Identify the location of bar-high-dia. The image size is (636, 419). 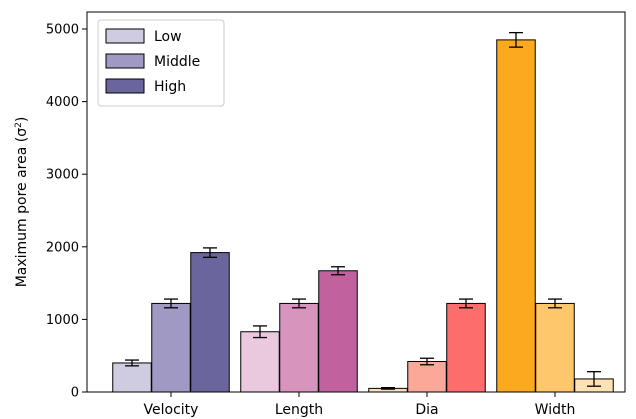
(466, 347).